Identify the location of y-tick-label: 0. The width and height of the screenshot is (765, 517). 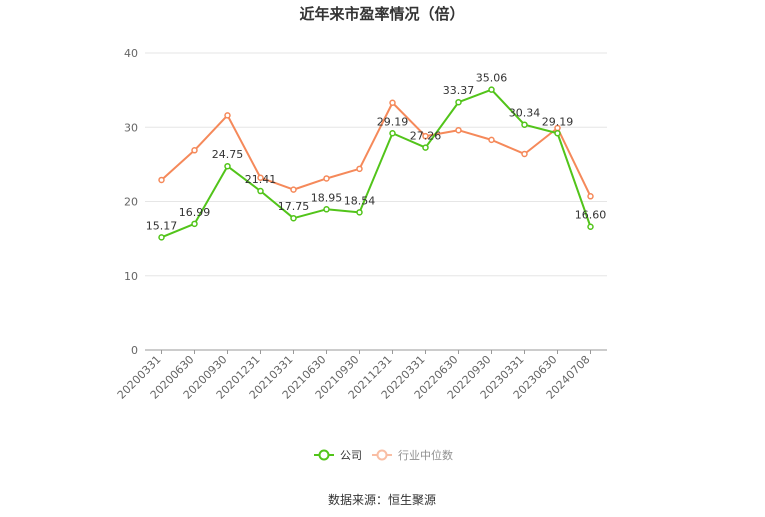
(134, 350).